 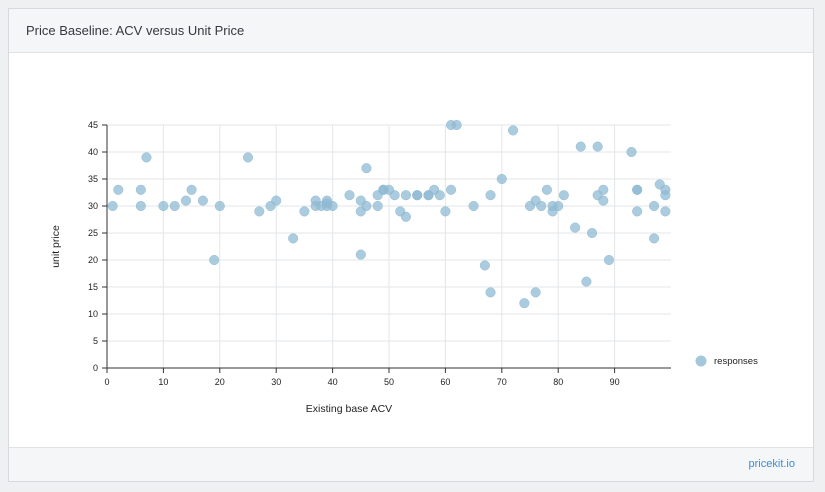 I want to click on legend-marker, so click(x=701, y=361).